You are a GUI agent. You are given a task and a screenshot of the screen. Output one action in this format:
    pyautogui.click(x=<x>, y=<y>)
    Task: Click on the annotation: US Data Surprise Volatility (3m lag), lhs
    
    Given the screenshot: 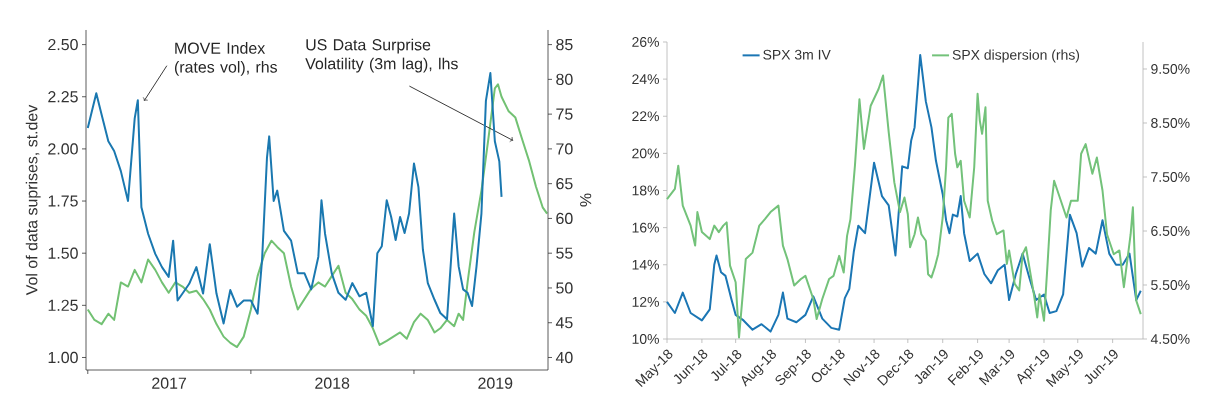 What is the action you would take?
    pyautogui.click(x=381, y=55)
    